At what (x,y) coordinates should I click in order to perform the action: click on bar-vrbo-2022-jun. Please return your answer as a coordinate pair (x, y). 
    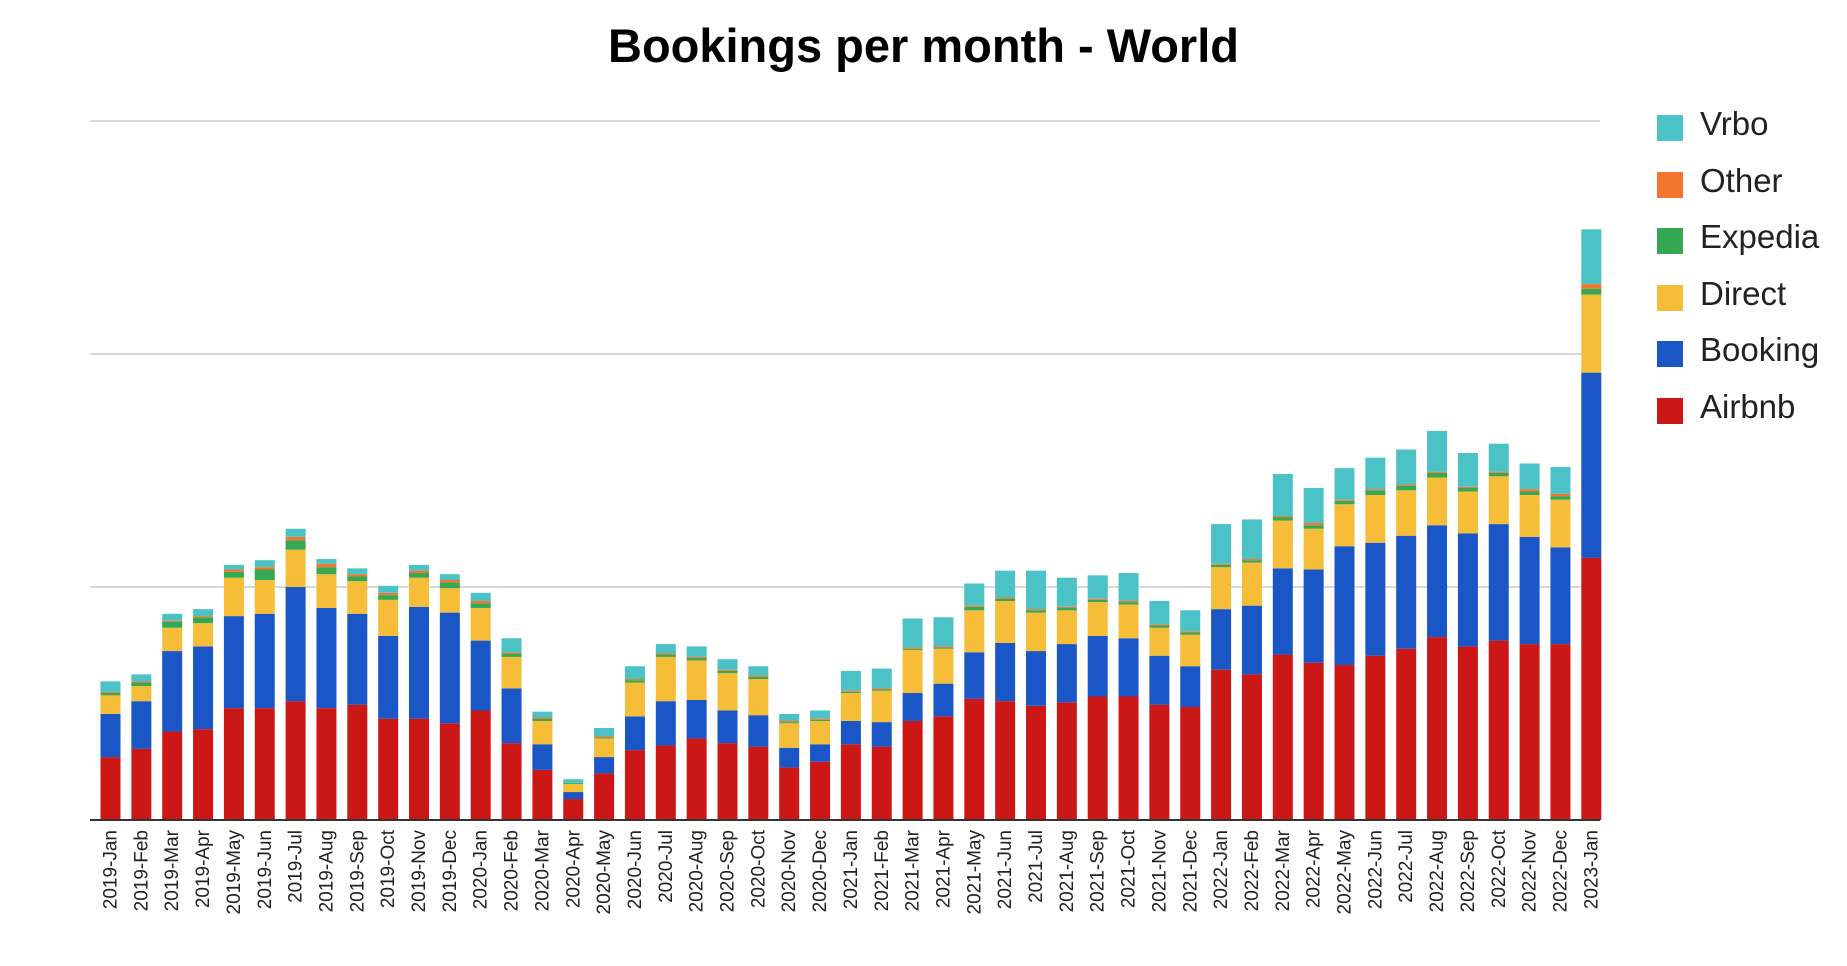
    Looking at the image, I should click on (1375, 473).